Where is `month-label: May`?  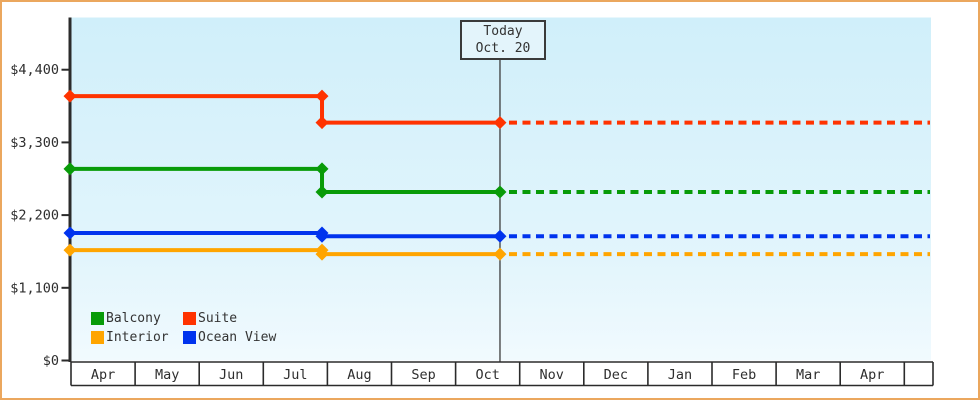
month-label: May is located at coordinates (167, 375).